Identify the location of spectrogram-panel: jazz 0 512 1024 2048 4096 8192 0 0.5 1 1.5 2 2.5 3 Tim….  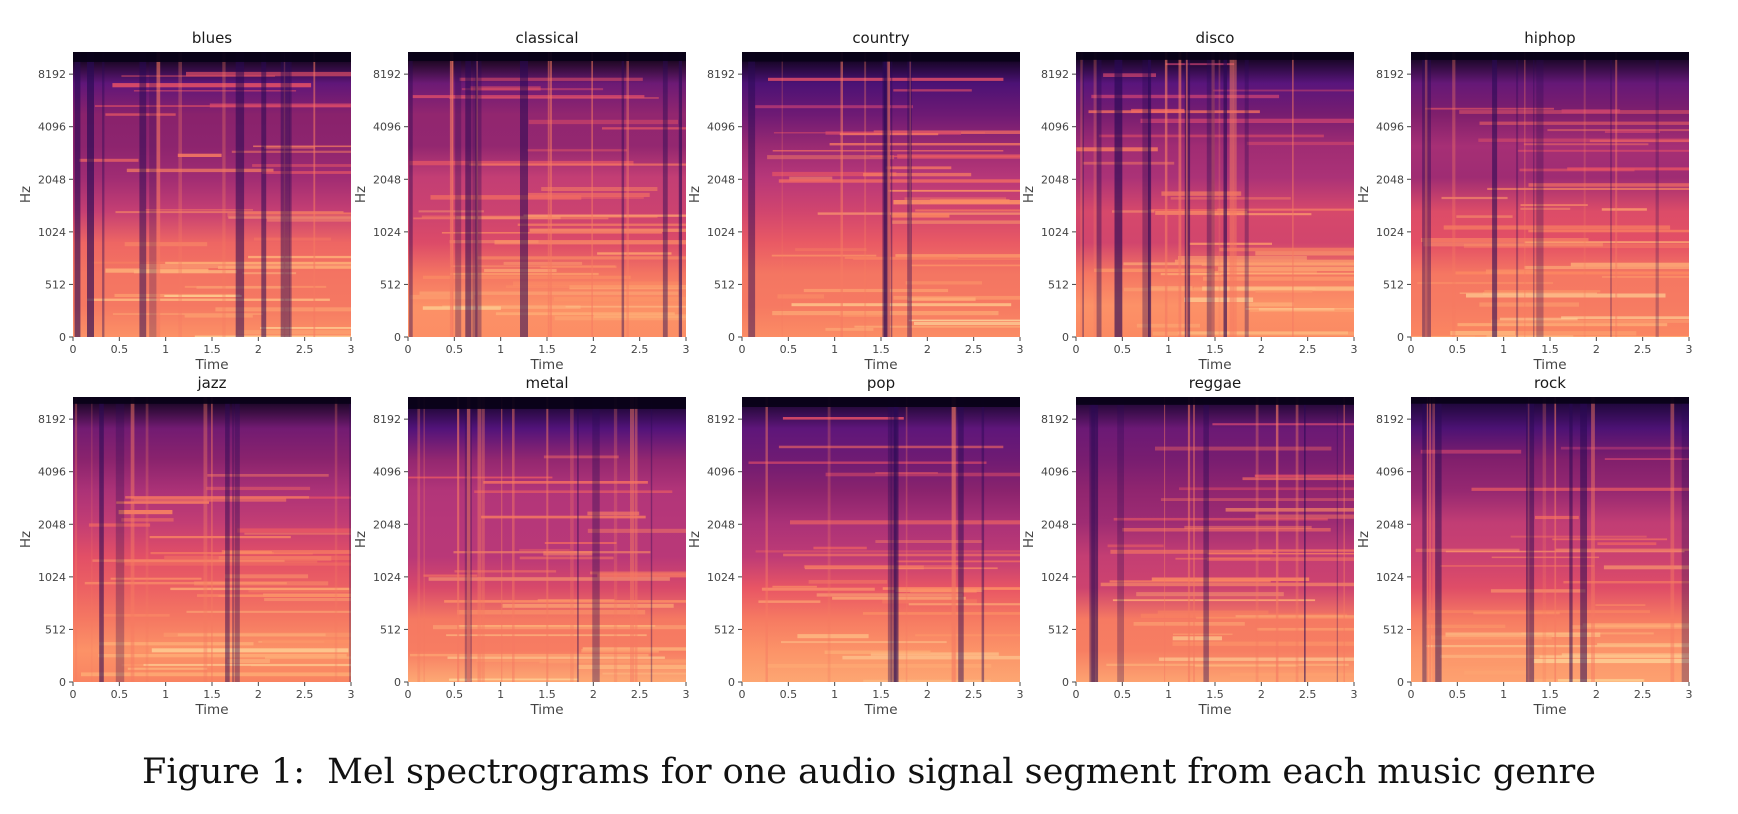
(186, 546).